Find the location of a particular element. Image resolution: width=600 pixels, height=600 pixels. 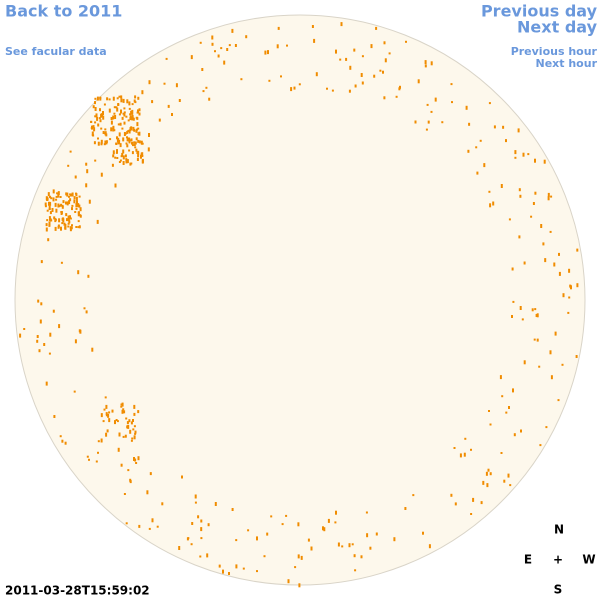

previous-day-link: Previous day is located at coordinates (539, 11).